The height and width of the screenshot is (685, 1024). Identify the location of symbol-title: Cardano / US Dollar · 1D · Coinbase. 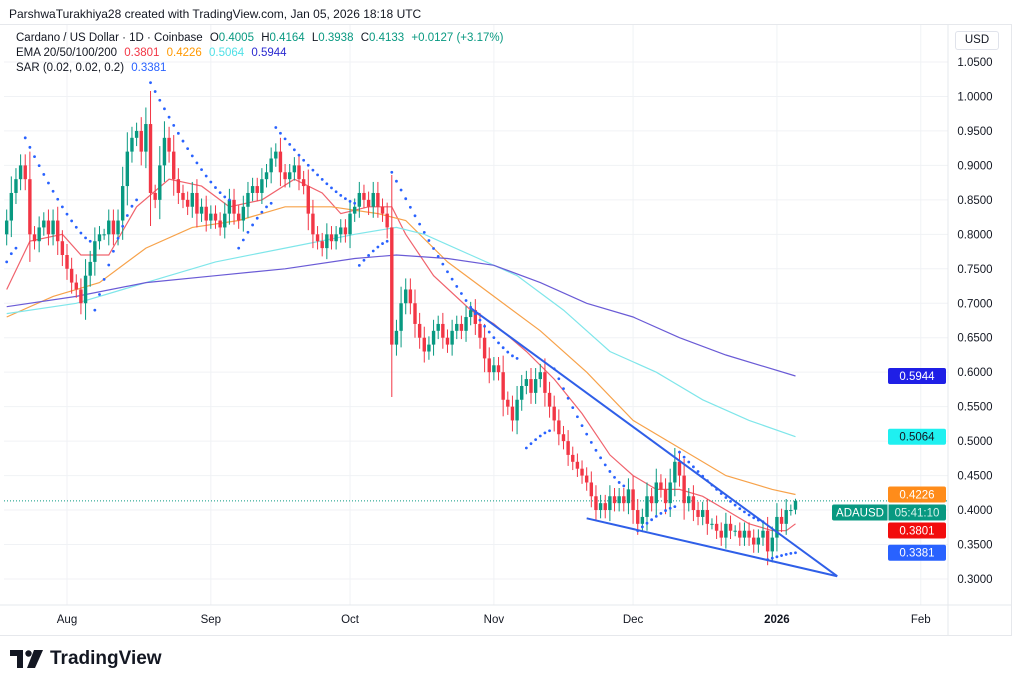
(109, 38).